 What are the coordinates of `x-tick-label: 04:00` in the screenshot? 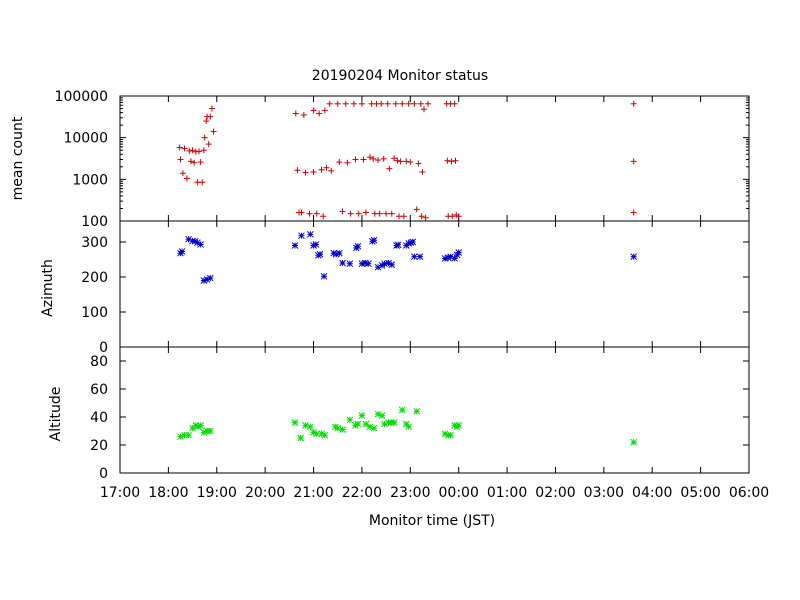 It's located at (652, 493).